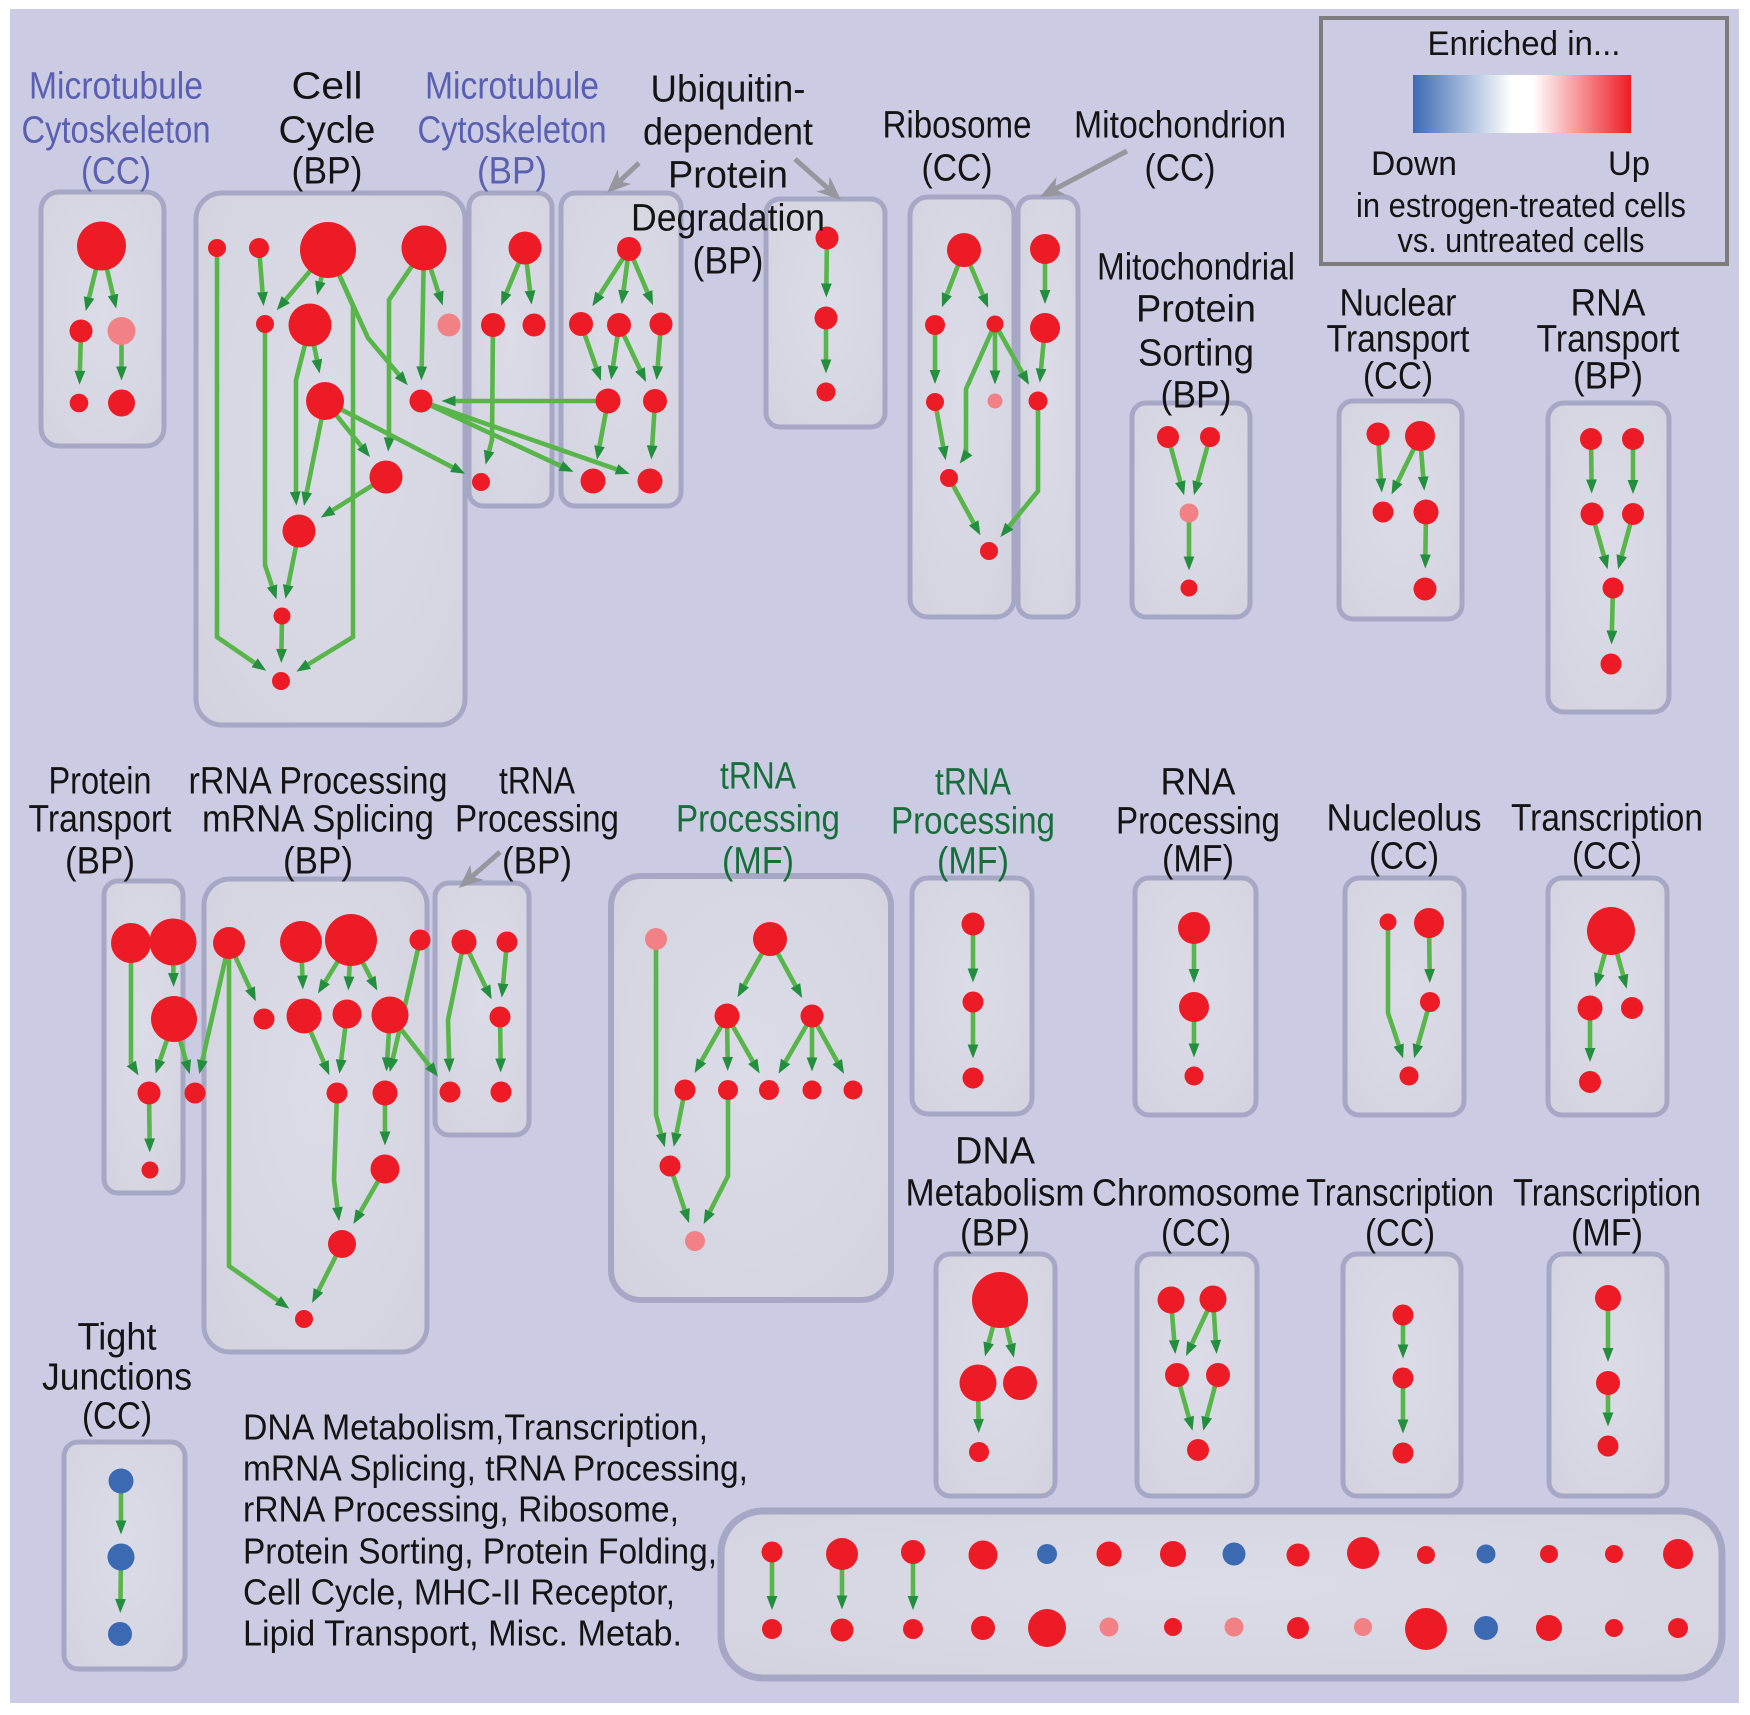  What do you see at coordinates (462, 1633) in the screenshot?
I see `svg-text: Lipid Transport, Misc. Metab.` at bounding box center [462, 1633].